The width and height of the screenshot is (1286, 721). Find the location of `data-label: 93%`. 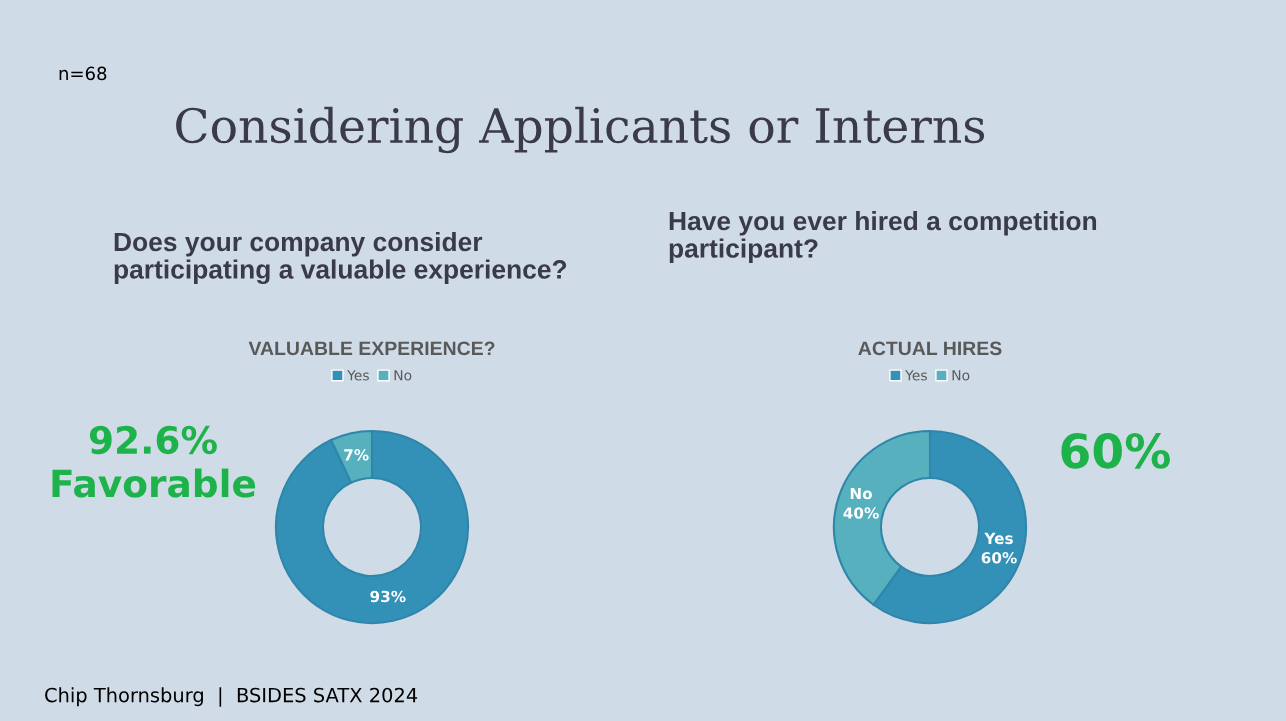

data-label: 93% is located at coordinates (388, 596).